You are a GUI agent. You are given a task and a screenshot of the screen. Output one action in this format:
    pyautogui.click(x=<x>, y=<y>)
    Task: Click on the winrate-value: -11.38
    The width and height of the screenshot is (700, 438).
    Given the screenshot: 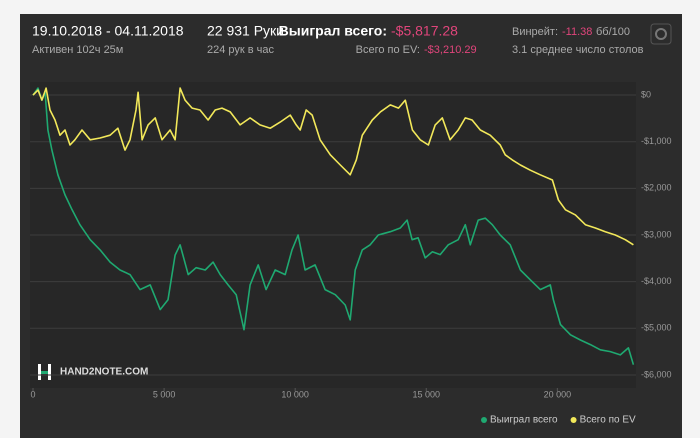 What is the action you would take?
    pyautogui.click(x=577, y=32)
    